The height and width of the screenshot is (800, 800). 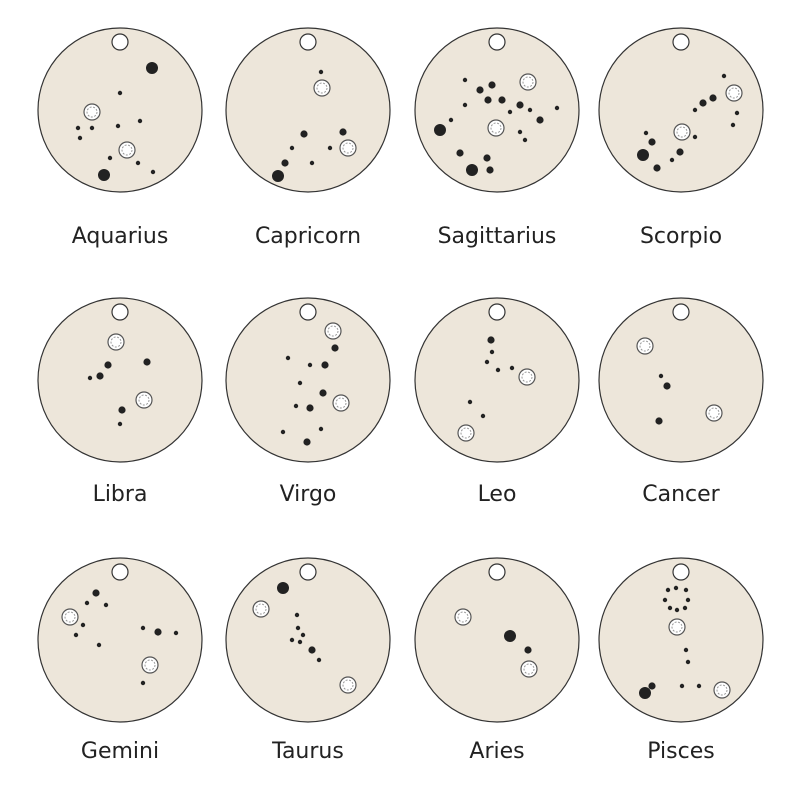 I want to click on sign-label: Gemini, so click(x=120, y=751).